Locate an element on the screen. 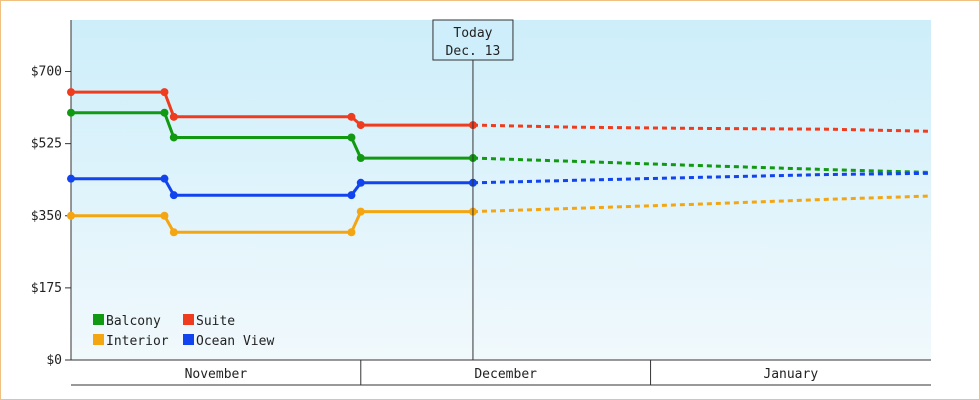  series-line-ocean-view is located at coordinates (272, 187).